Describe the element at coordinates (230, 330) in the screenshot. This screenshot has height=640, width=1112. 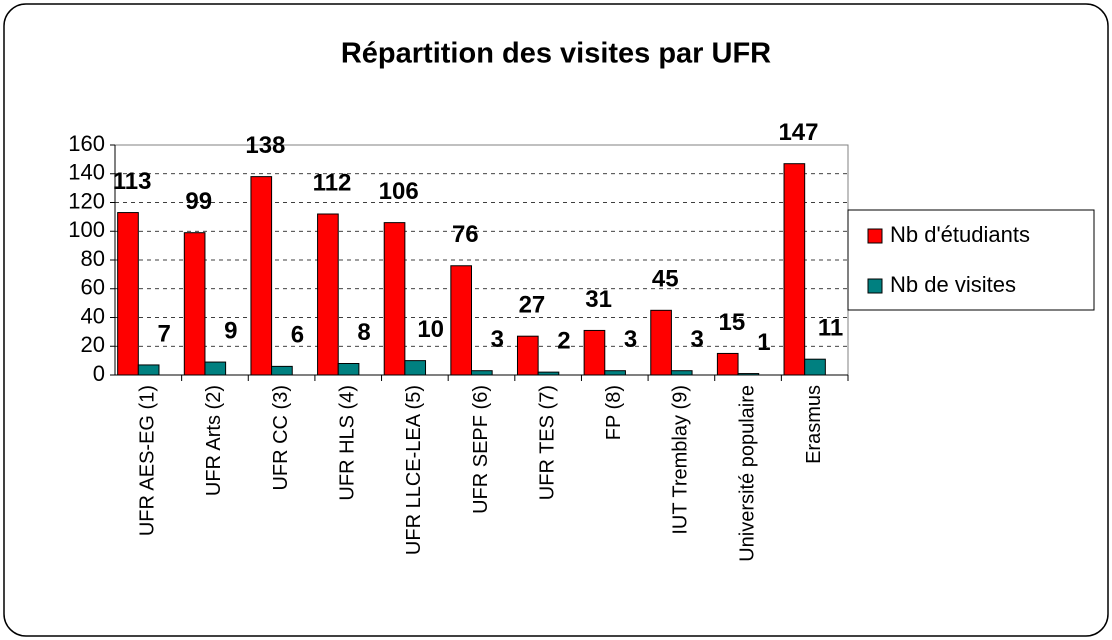
I see `data-label: 9` at that location.